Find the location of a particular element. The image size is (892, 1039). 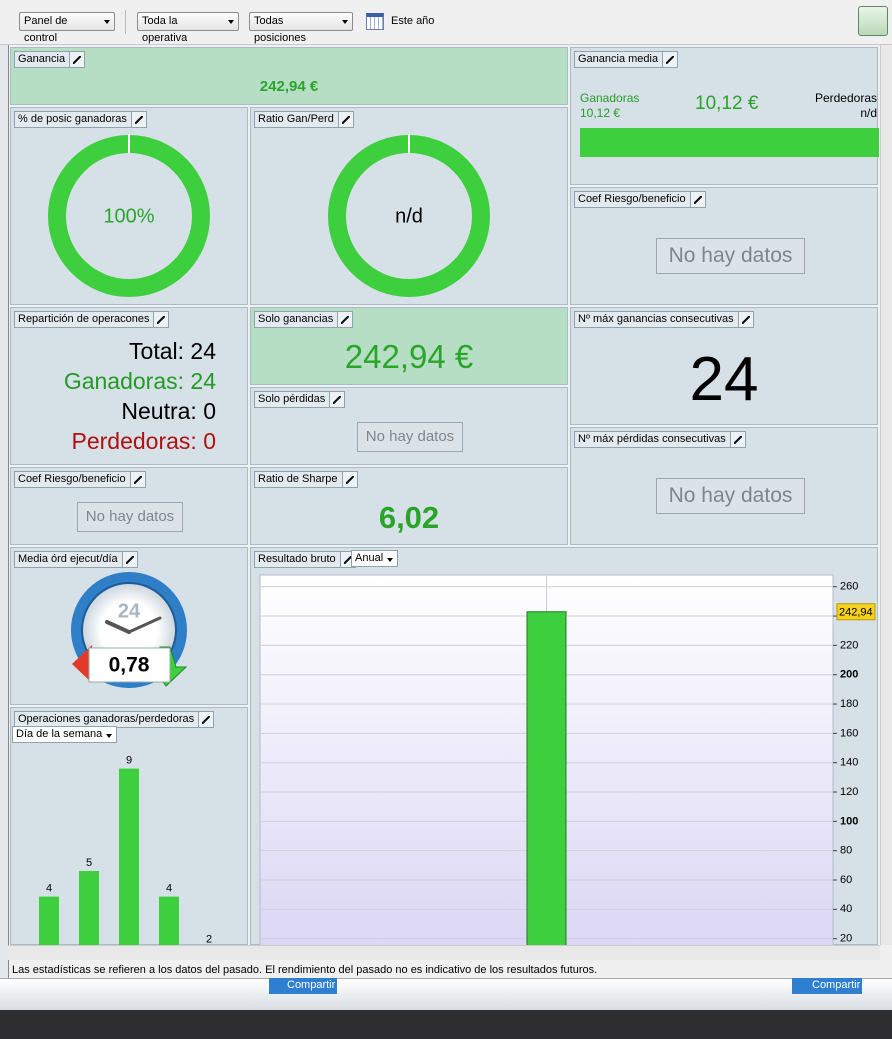

row-ganadoras: Ganadoras: 24 is located at coordinates (140, 381).